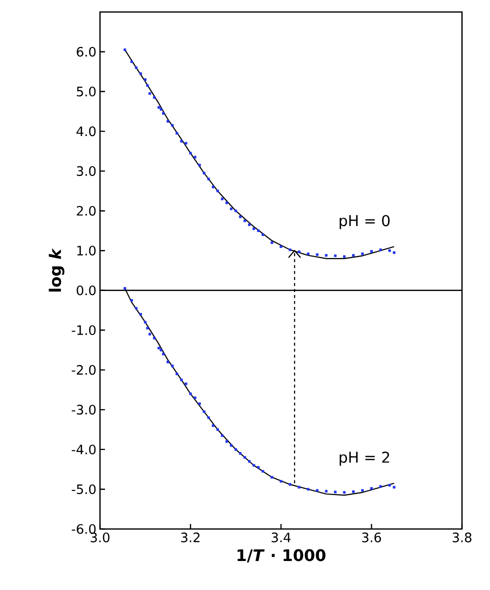 The width and height of the screenshot is (490, 590). Describe the element at coordinates (86, 171) in the screenshot. I see `y-tick-label: 3.0` at that location.